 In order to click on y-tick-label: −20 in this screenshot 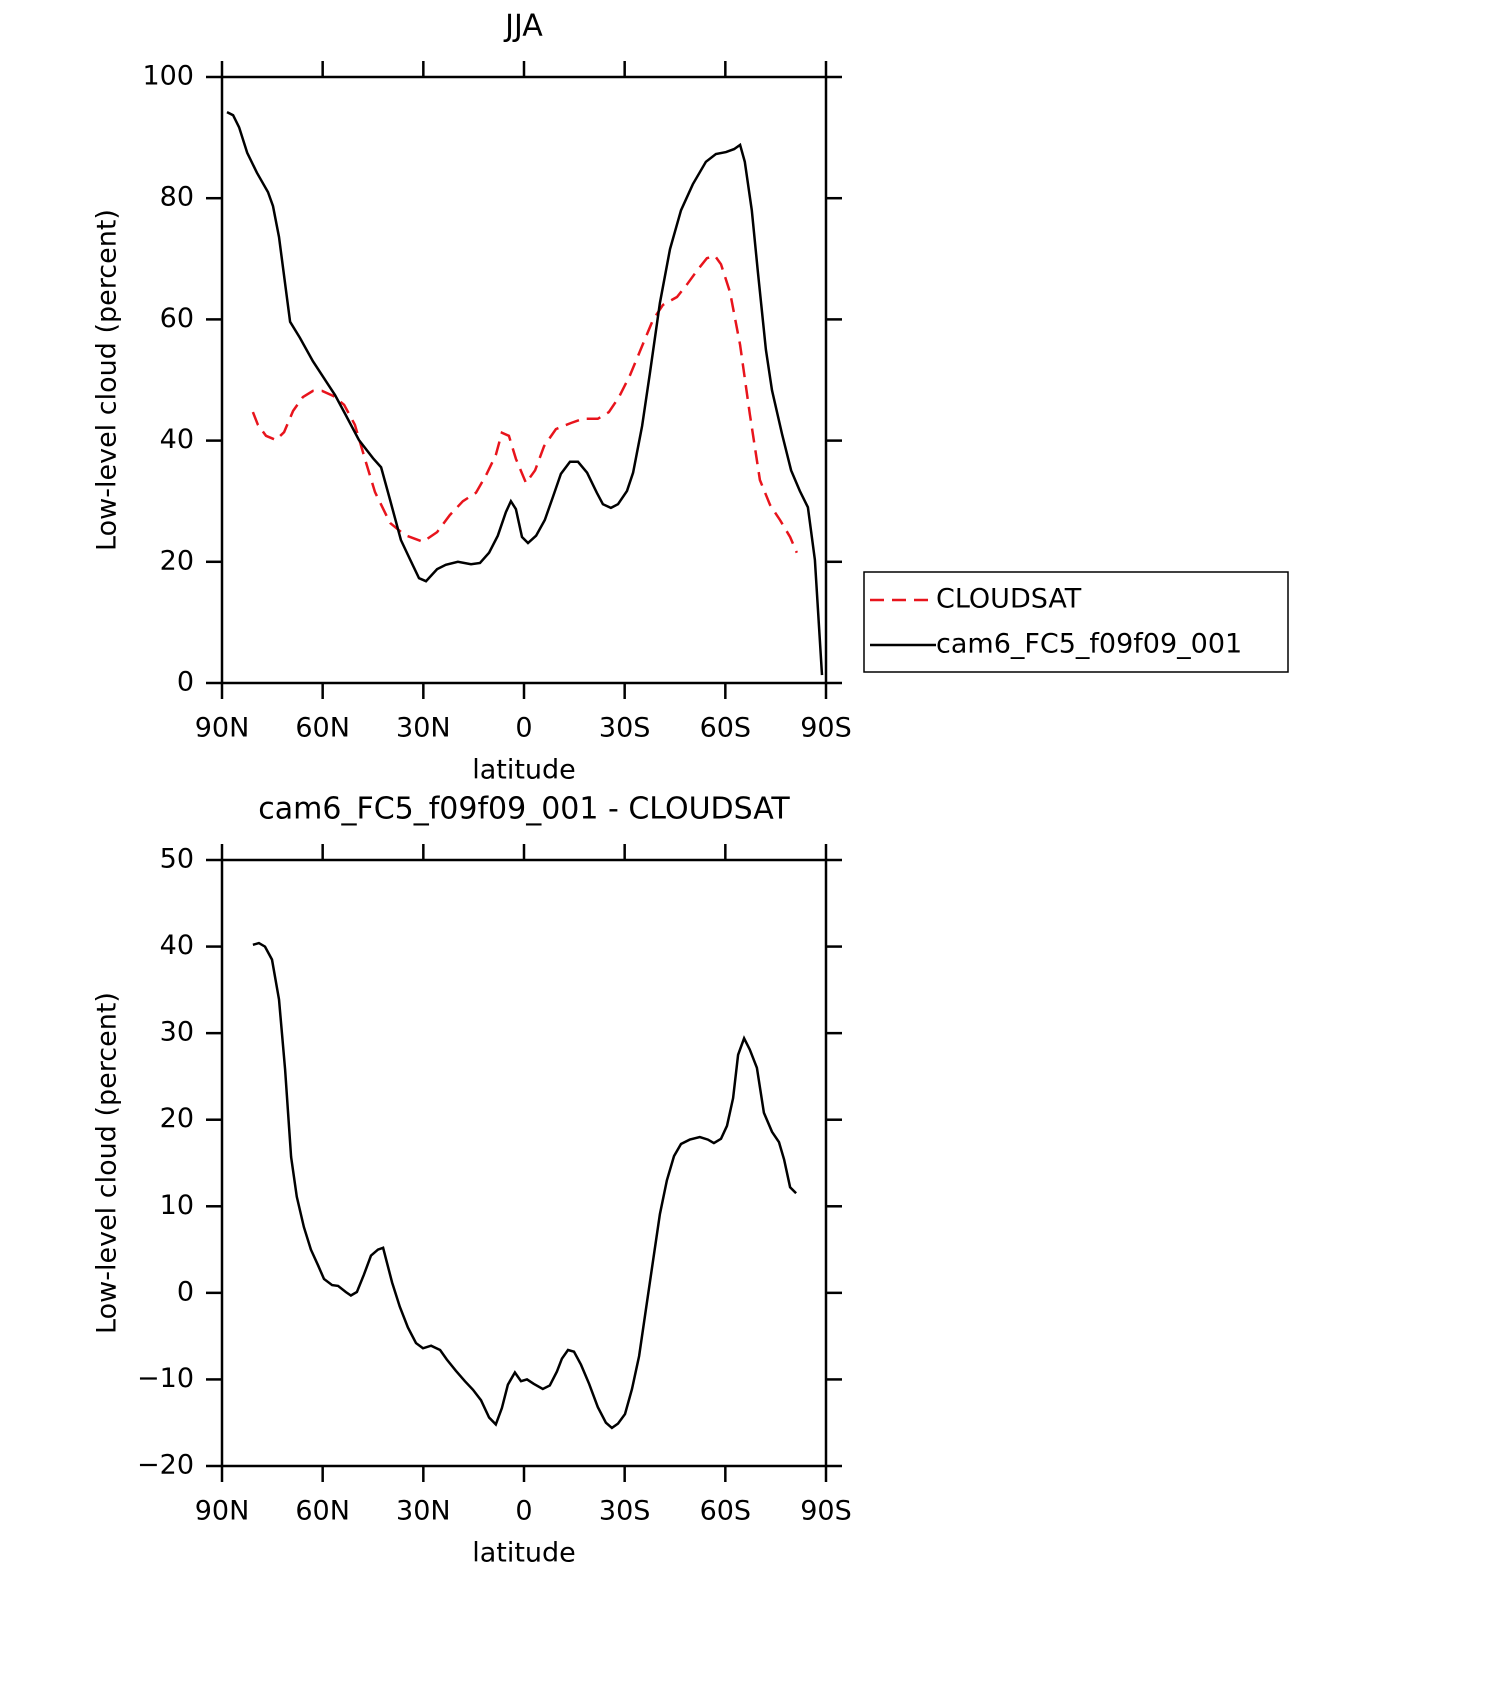, I will do `click(165, 1465)`.